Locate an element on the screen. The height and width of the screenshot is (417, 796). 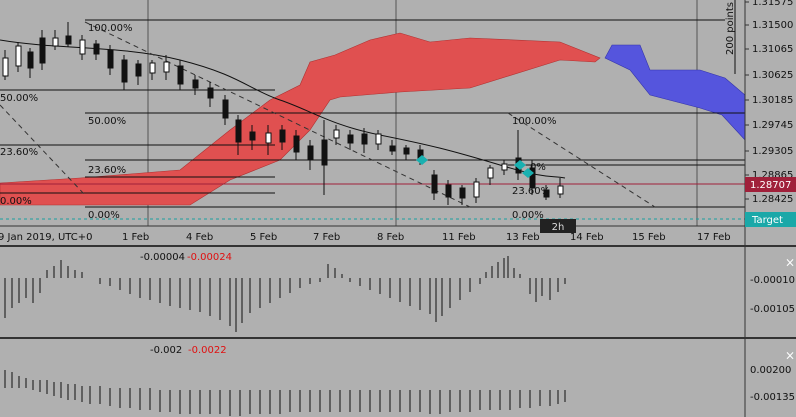
indicator-value: -0.00004 is located at coordinates (162, 257).